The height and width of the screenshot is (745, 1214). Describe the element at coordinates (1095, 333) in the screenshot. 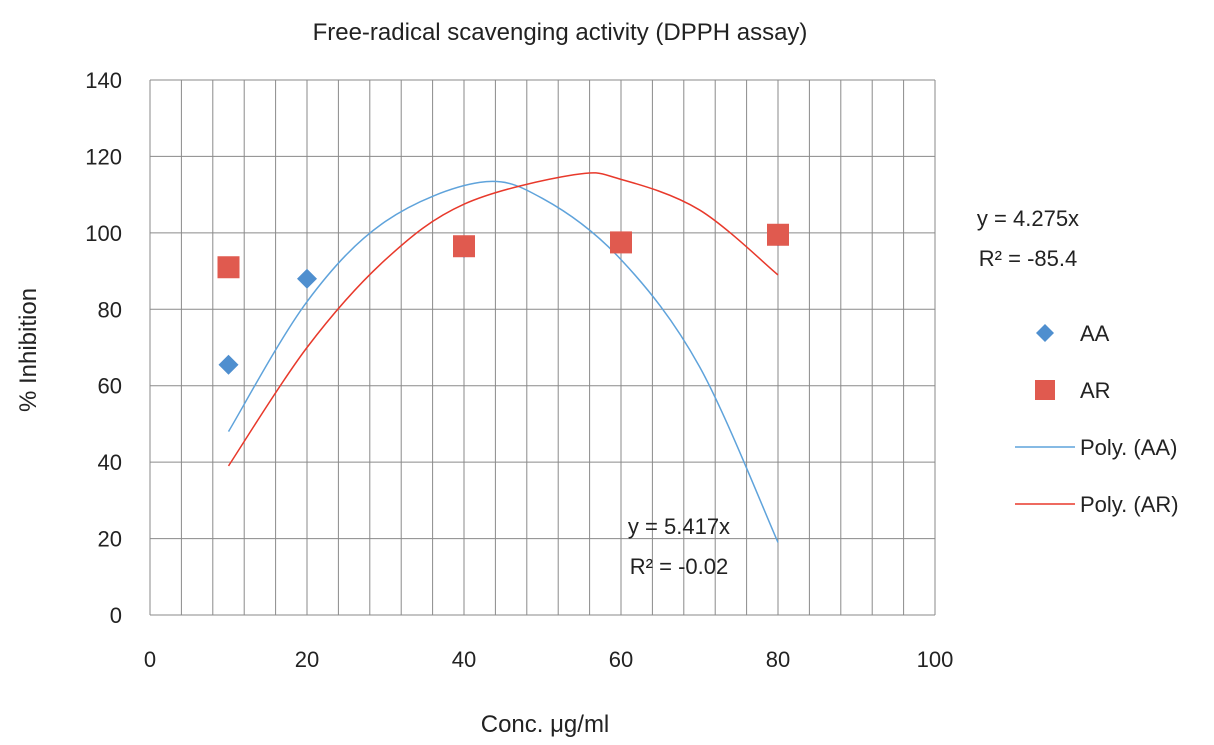

I see `legend-label-aa: AA` at that location.